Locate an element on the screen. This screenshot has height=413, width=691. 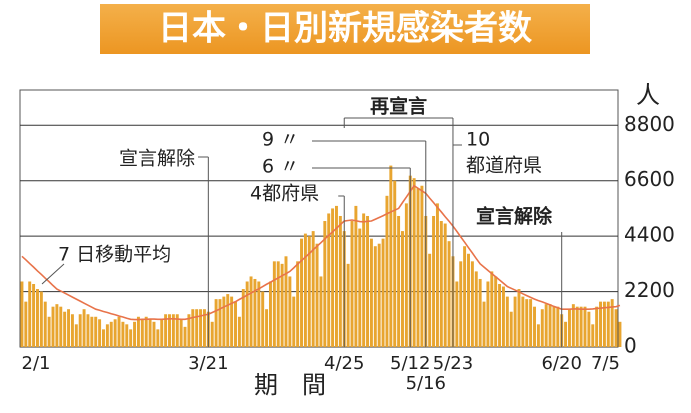
x-tick-label: 7/5 is located at coordinates (605, 363).